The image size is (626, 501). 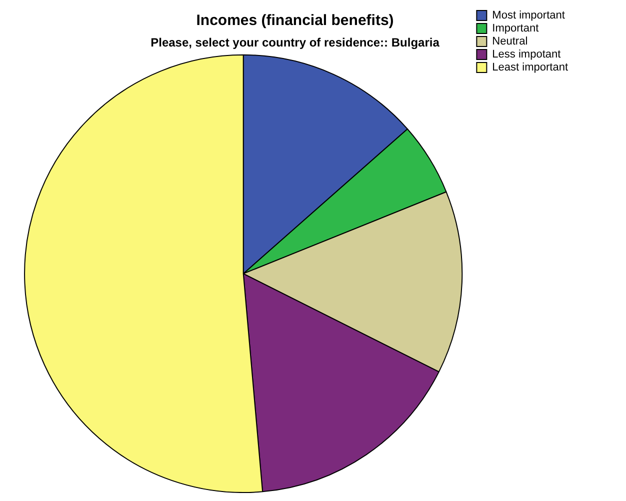 I want to click on legend-label: Least important, so click(x=530, y=68).